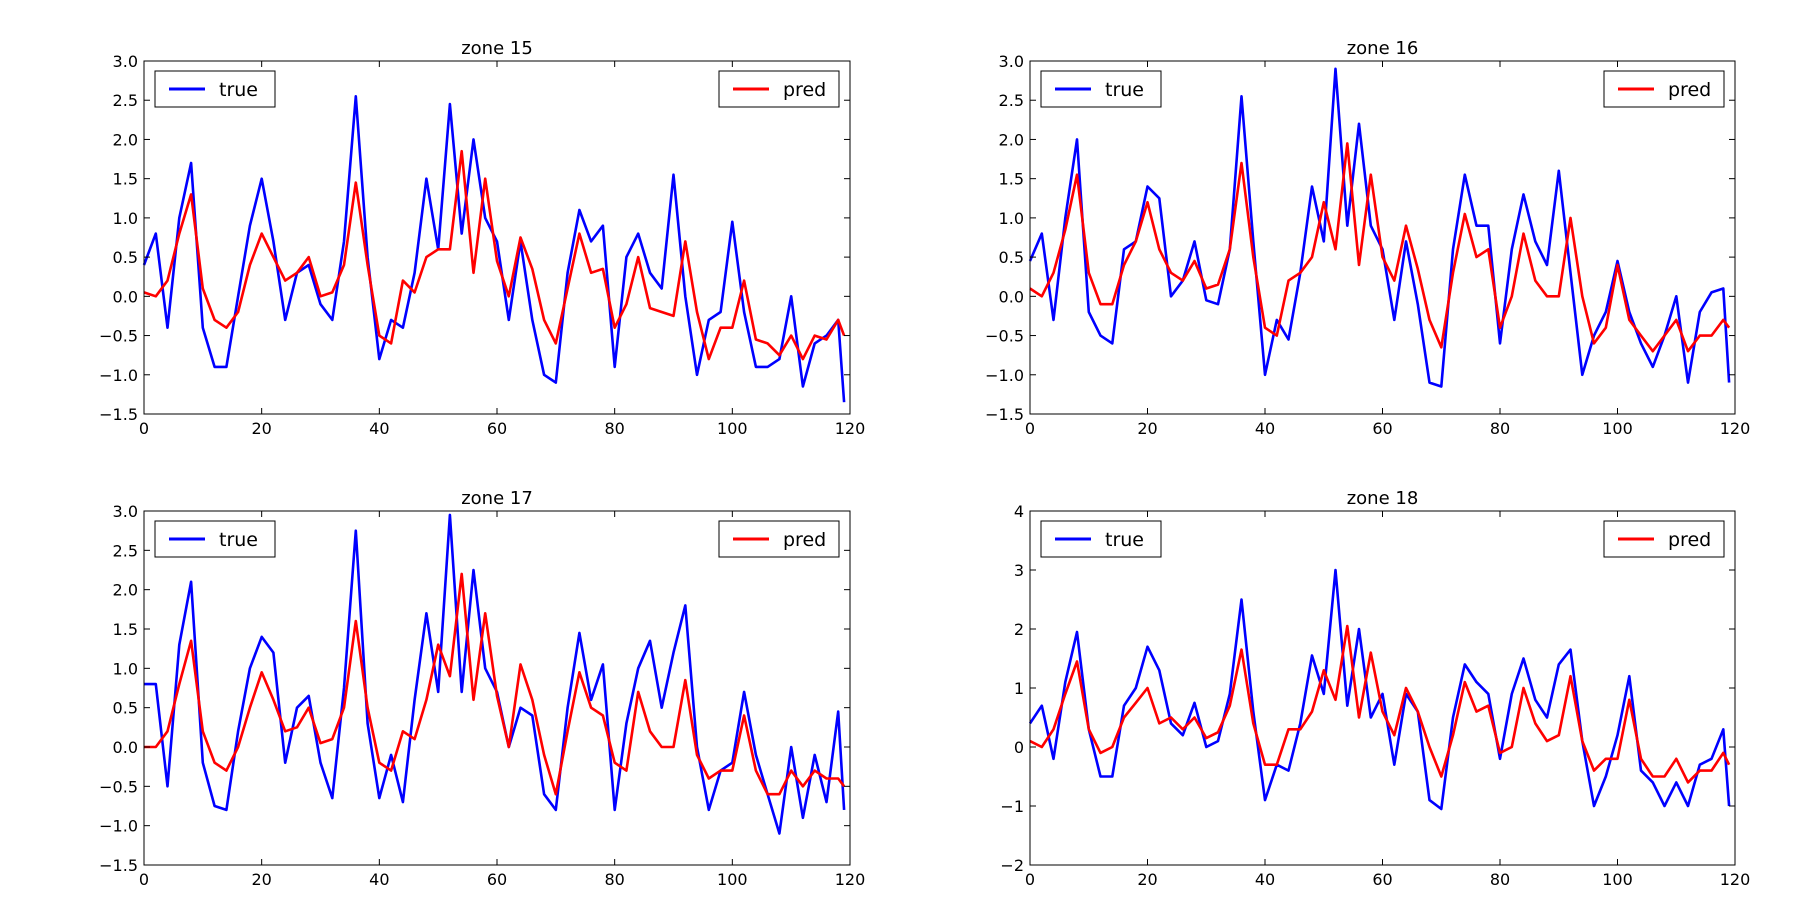 This screenshot has width=1800, height=918. I want to click on y-tick-label: 2, so click(1019, 629).